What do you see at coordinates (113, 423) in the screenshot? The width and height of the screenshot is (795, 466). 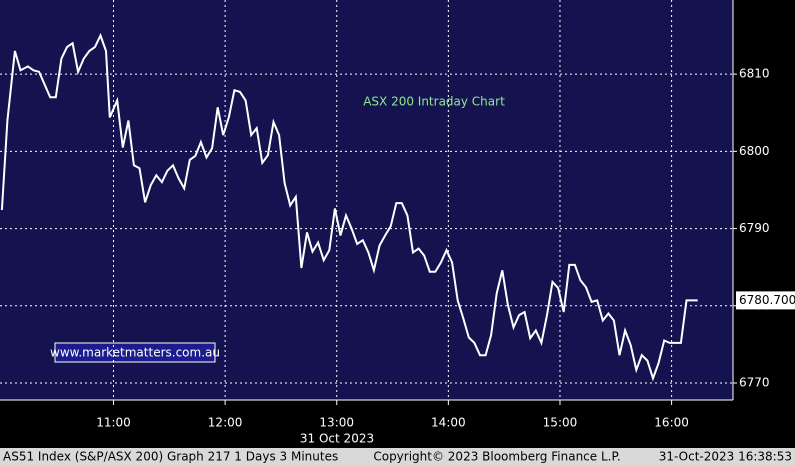 I see `x-tick-label: 11:00` at bounding box center [113, 423].